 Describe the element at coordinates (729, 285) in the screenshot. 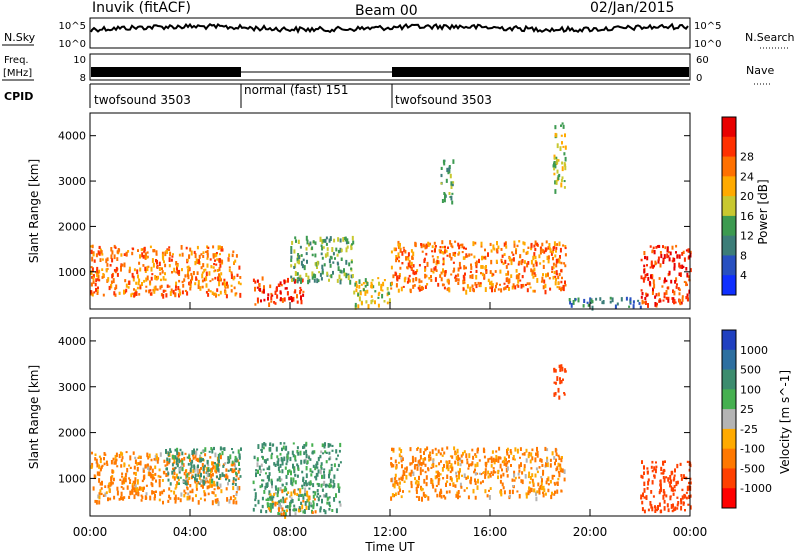

I see `power-colorbar-segment` at that location.